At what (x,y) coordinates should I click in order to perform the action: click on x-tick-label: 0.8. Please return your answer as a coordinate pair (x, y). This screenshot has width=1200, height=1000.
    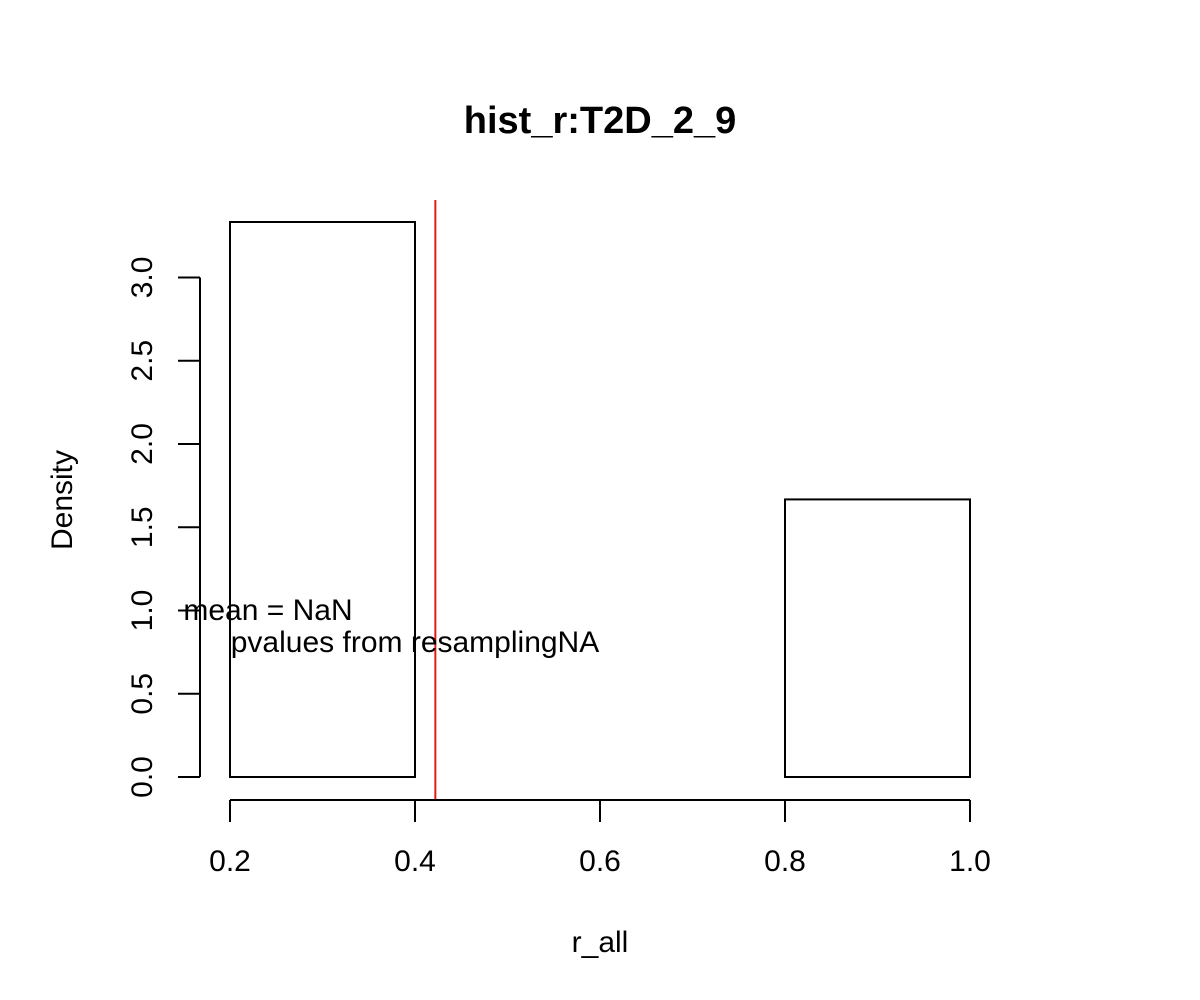
    Looking at the image, I should click on (785, 861).